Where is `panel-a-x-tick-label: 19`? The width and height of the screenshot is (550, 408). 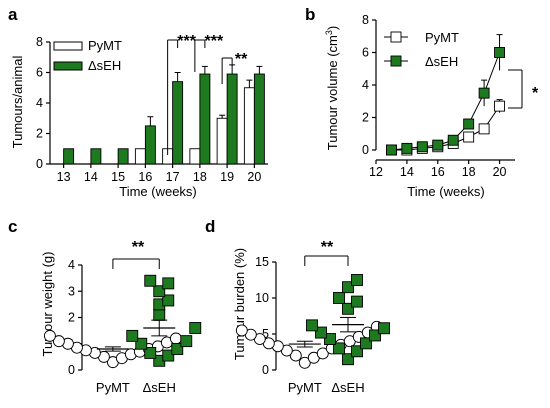
panel-a-x-tick-label: 19 is located at coordinates (227, 177).